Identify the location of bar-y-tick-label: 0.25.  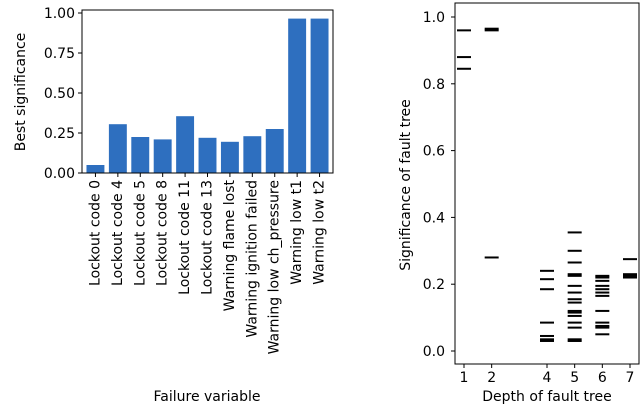
(59, 134).